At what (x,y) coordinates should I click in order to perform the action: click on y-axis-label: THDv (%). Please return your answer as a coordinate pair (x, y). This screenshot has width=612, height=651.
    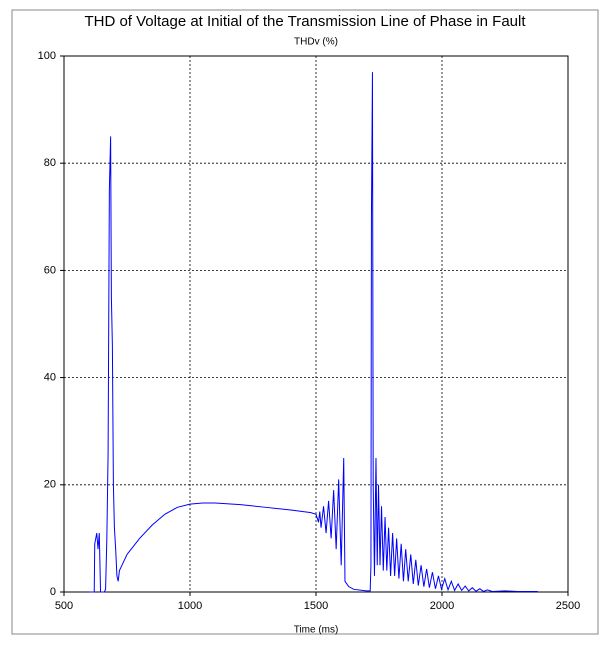
    Looking at the image, I should click on (316, 42).